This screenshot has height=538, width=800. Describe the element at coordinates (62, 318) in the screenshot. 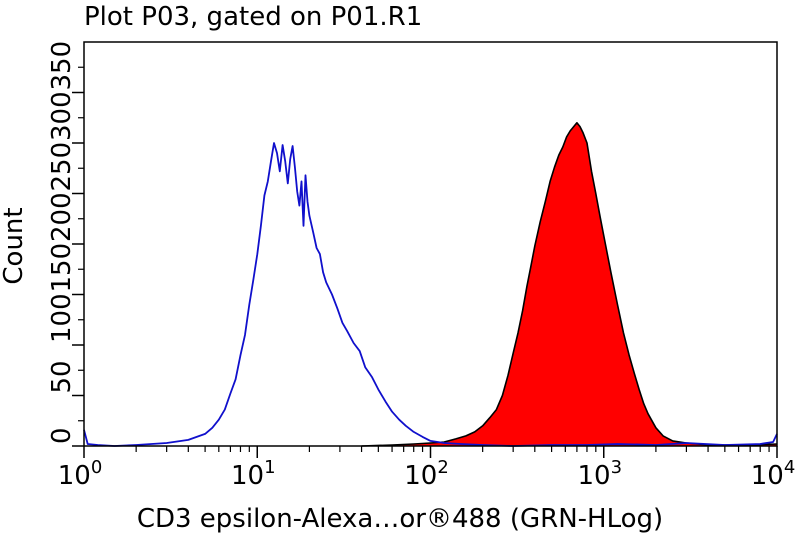

I see `y-tick-label-2: 100` at that location.